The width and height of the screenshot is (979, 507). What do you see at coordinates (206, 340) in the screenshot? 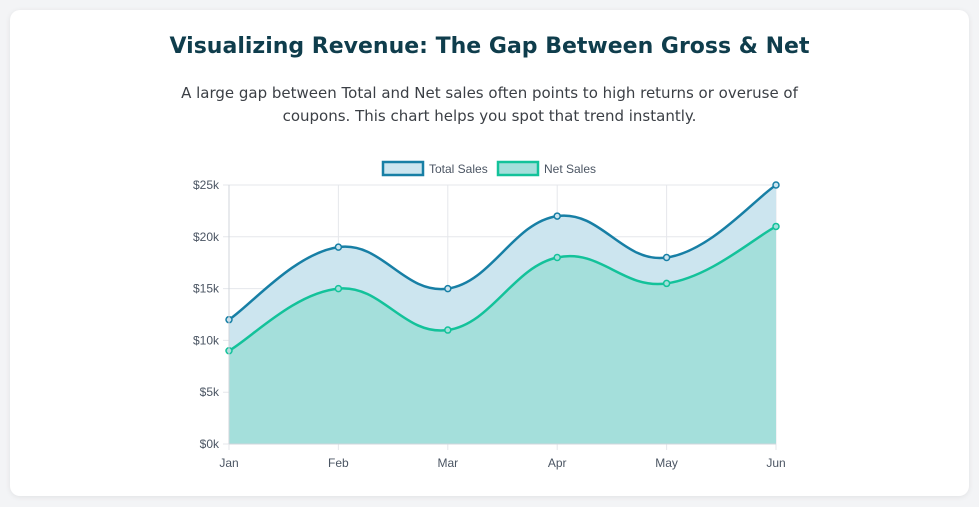
I see `y-tick-label: $10k` at bounding box center [206, 340].